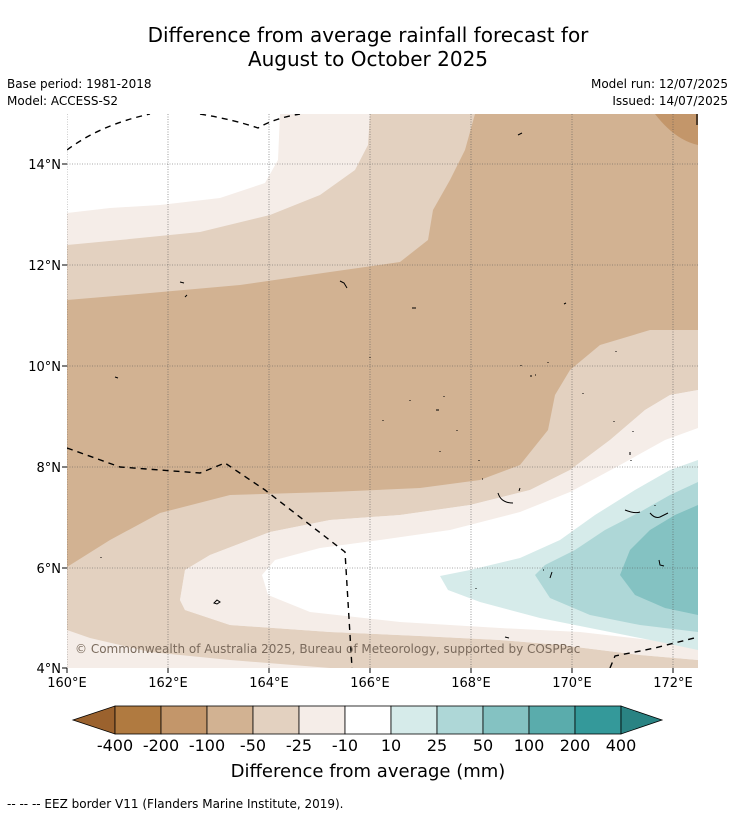 This screenshot has height=816, width=736. I want to click on colorbar-under-arrow, so click(93, 720).